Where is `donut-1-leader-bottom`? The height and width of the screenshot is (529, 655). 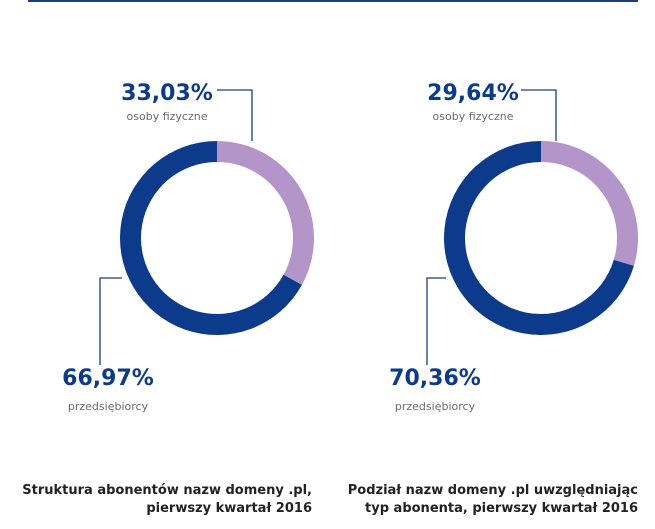
donut-1-leader-bottom is located at coordinates (436, 321).